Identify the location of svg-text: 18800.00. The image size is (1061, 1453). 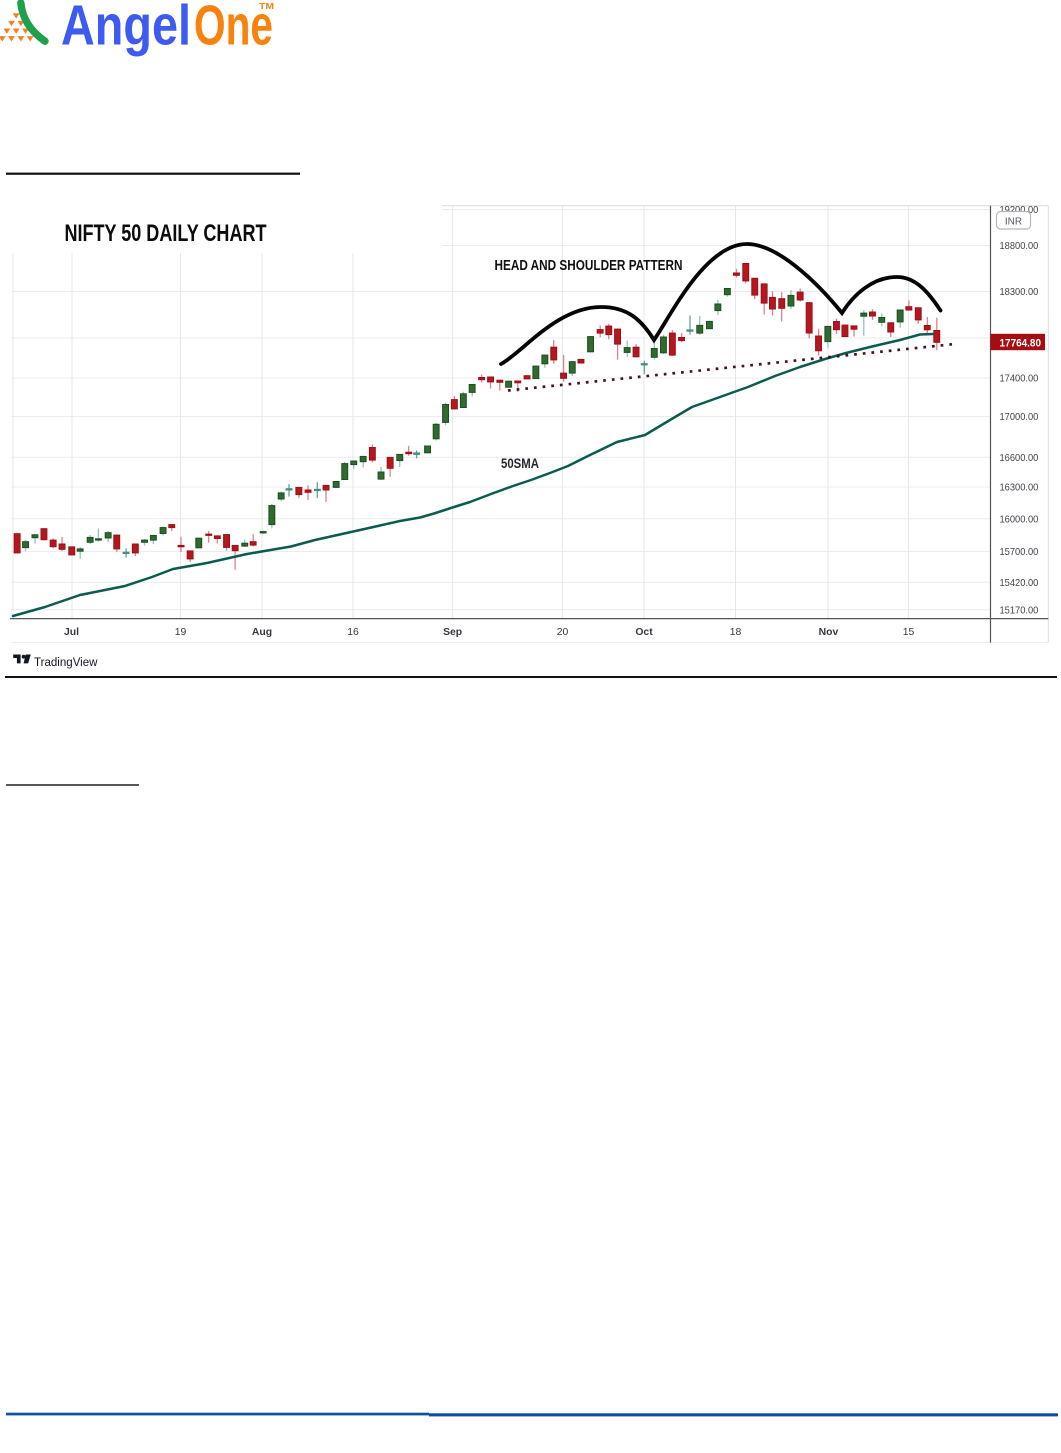
(1019, 246).